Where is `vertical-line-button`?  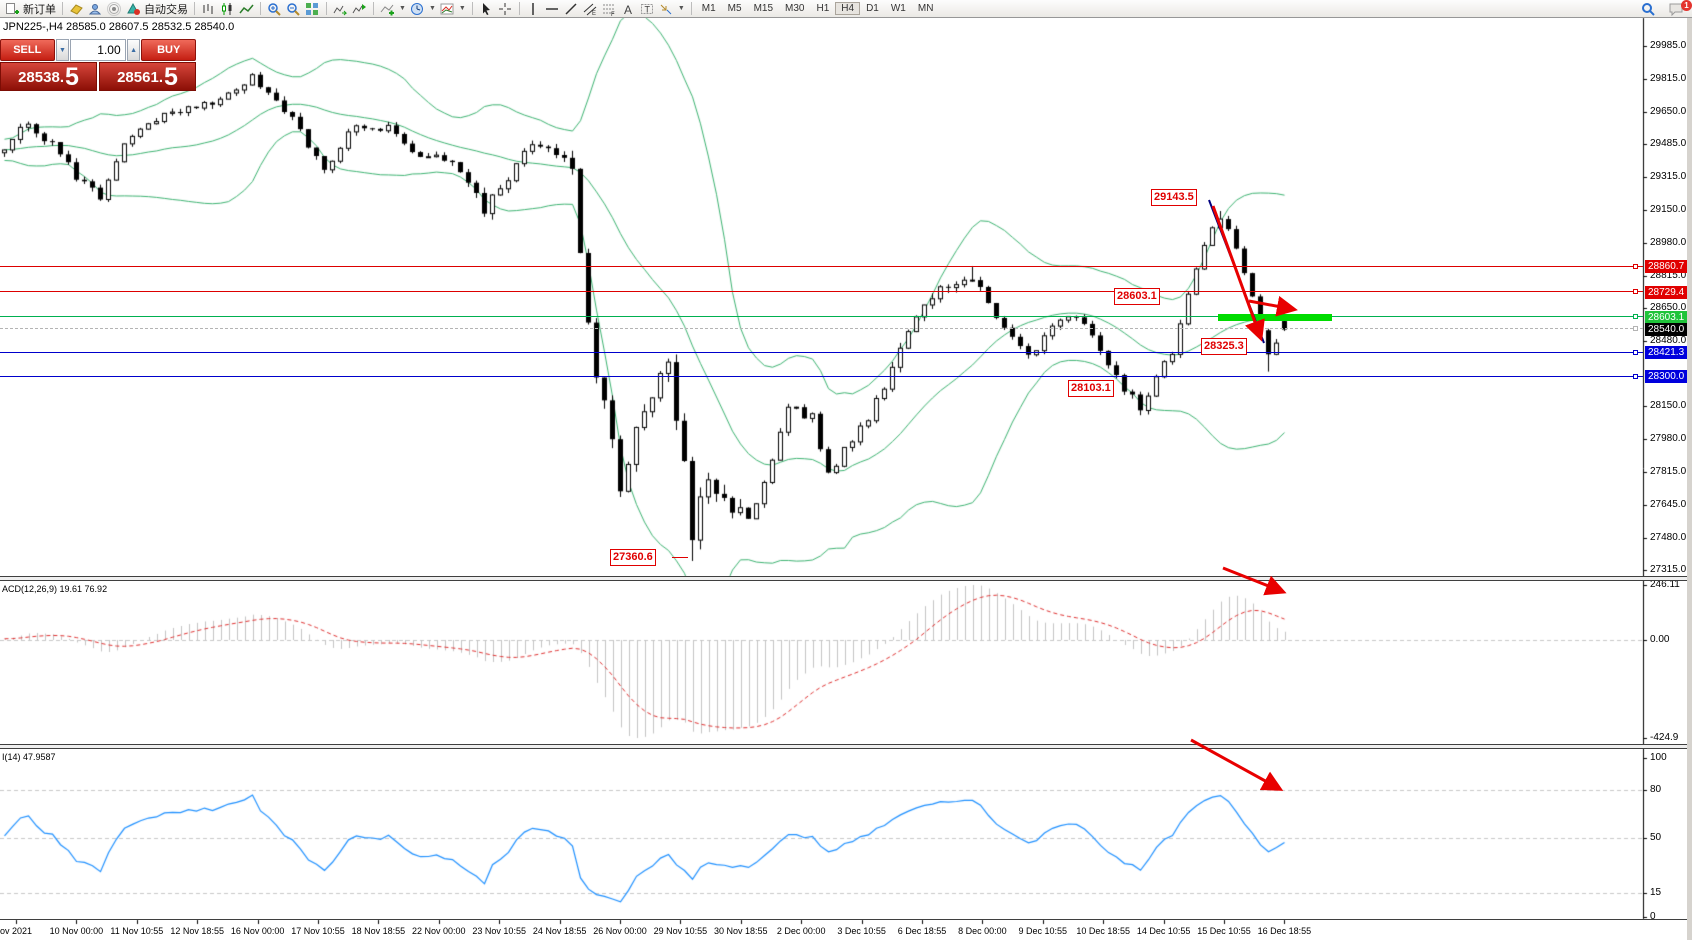
vertical-line-button is located at coordinates (533, 9).